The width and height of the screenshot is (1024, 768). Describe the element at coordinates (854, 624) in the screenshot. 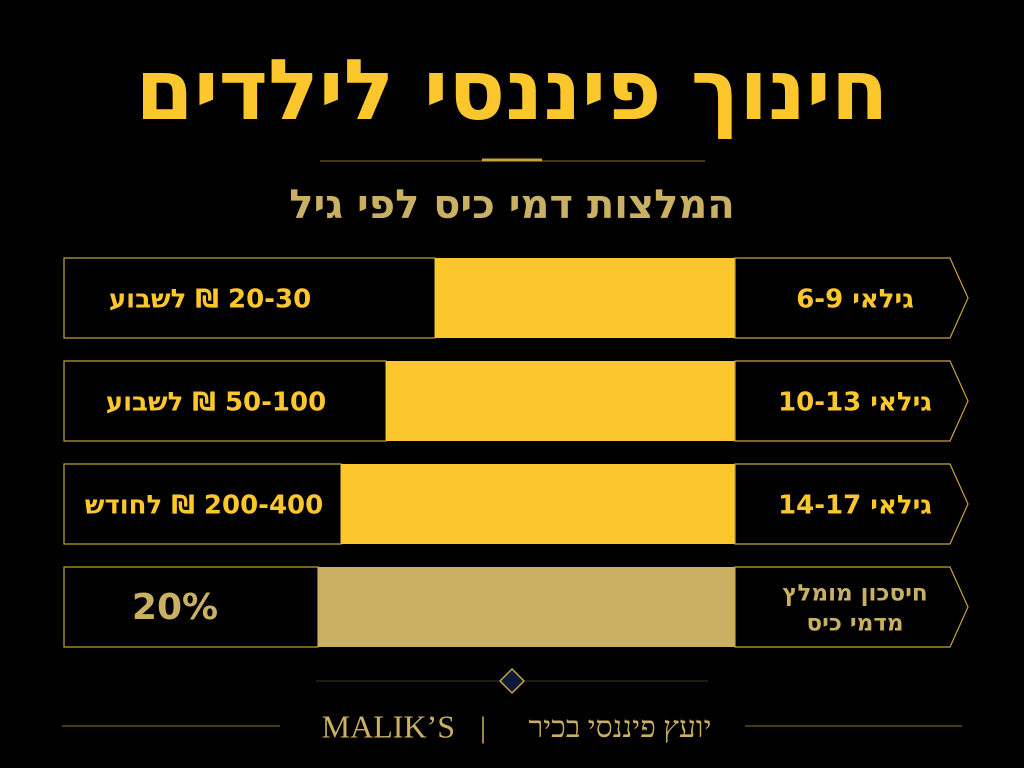

I see `row-label: מדמי כיס` at that location.